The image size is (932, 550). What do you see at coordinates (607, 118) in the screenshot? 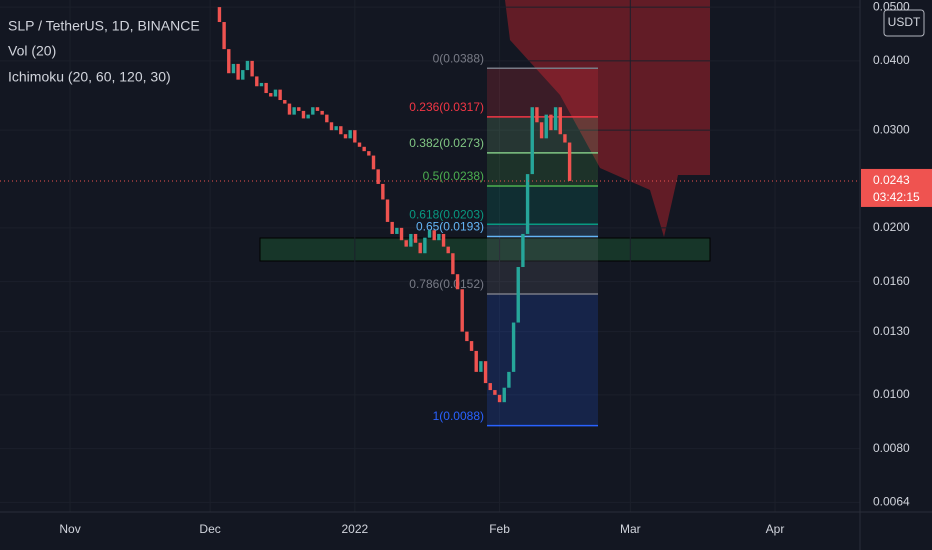
I see `ichimoku-cloud` at bounding box center [607, 118].